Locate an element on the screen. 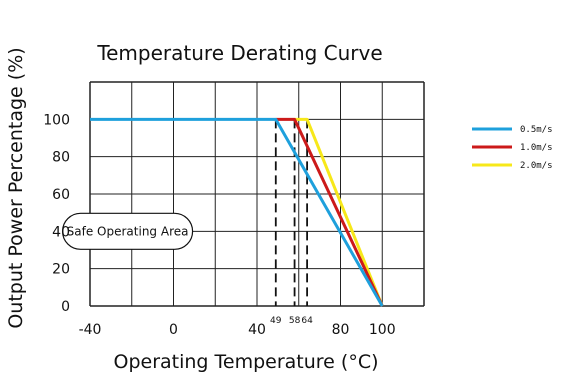 Image resolution: width=568 pixels, height=376 pixels. x-tick-label: 80 is located at coordinates (341, 330).